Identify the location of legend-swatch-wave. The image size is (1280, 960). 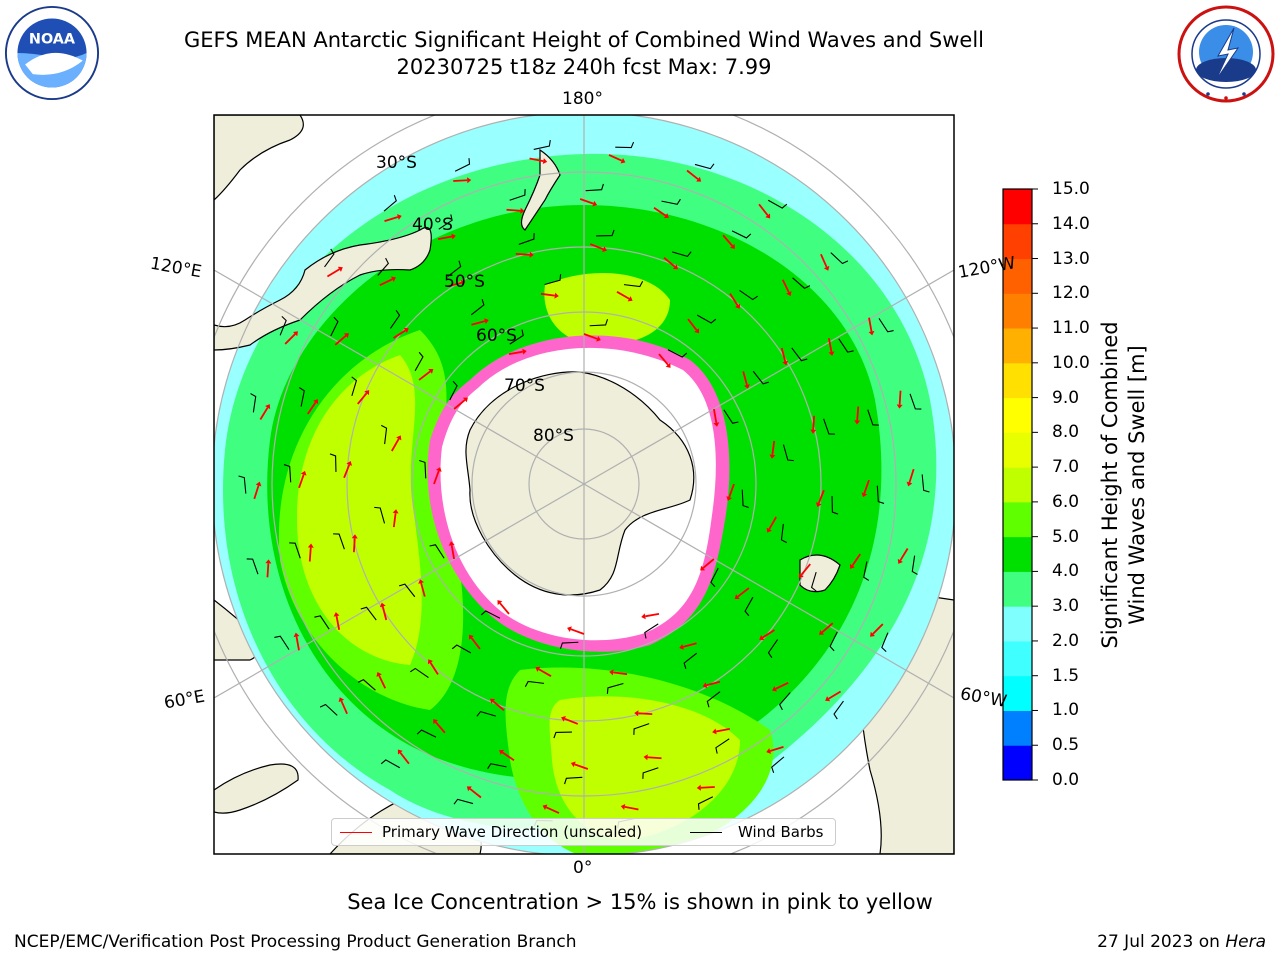
(356, 832).